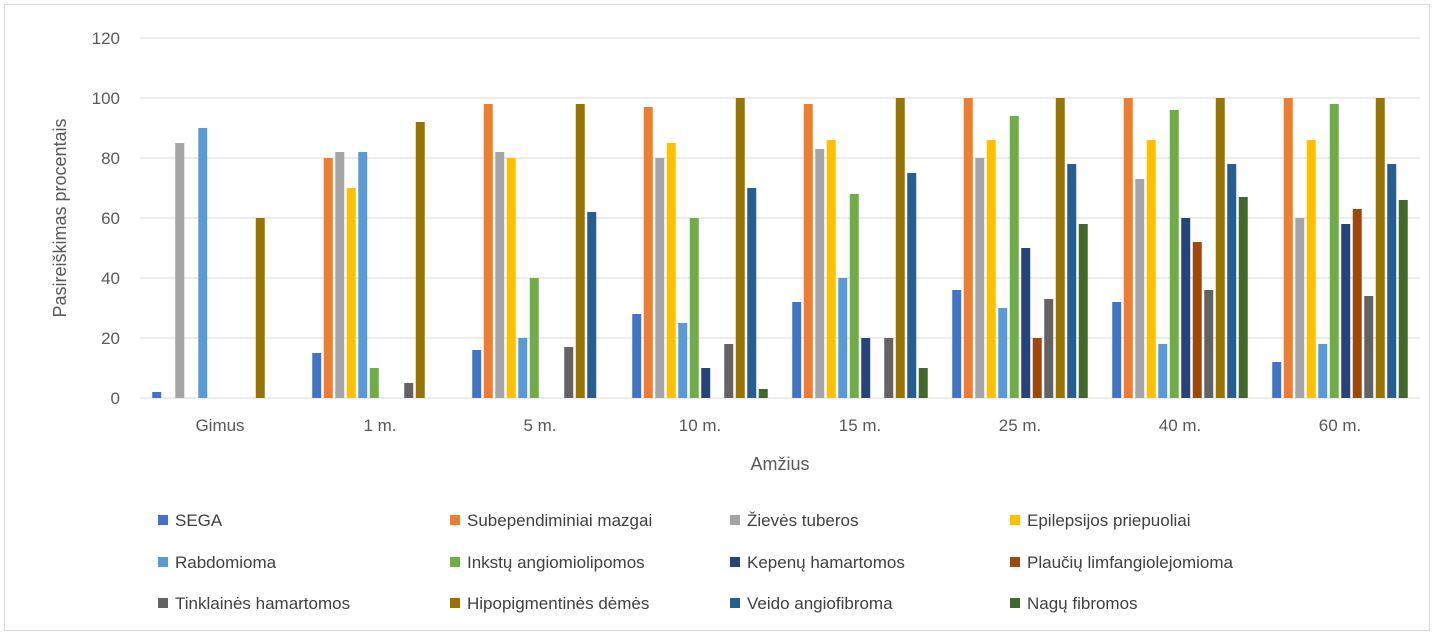  Describe the element at coordinates (110, 158) in the screenshot. I see `y-tick-label: 80` at that location.